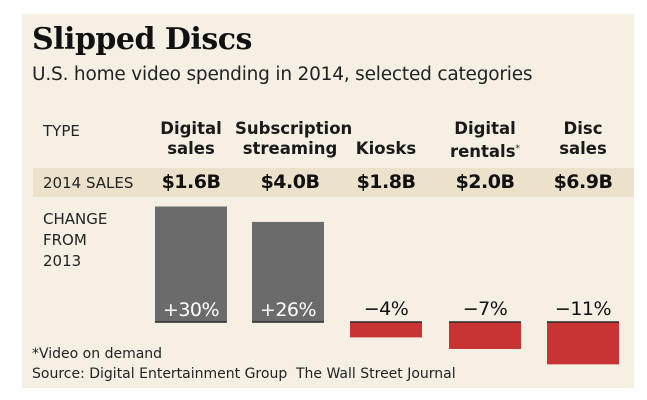 This screenshot has width=647, height=400. What do you see at coordinates (290, 148) in the screenshot?
I see `column-header-line: streaming` at bounding box center [290, 148].